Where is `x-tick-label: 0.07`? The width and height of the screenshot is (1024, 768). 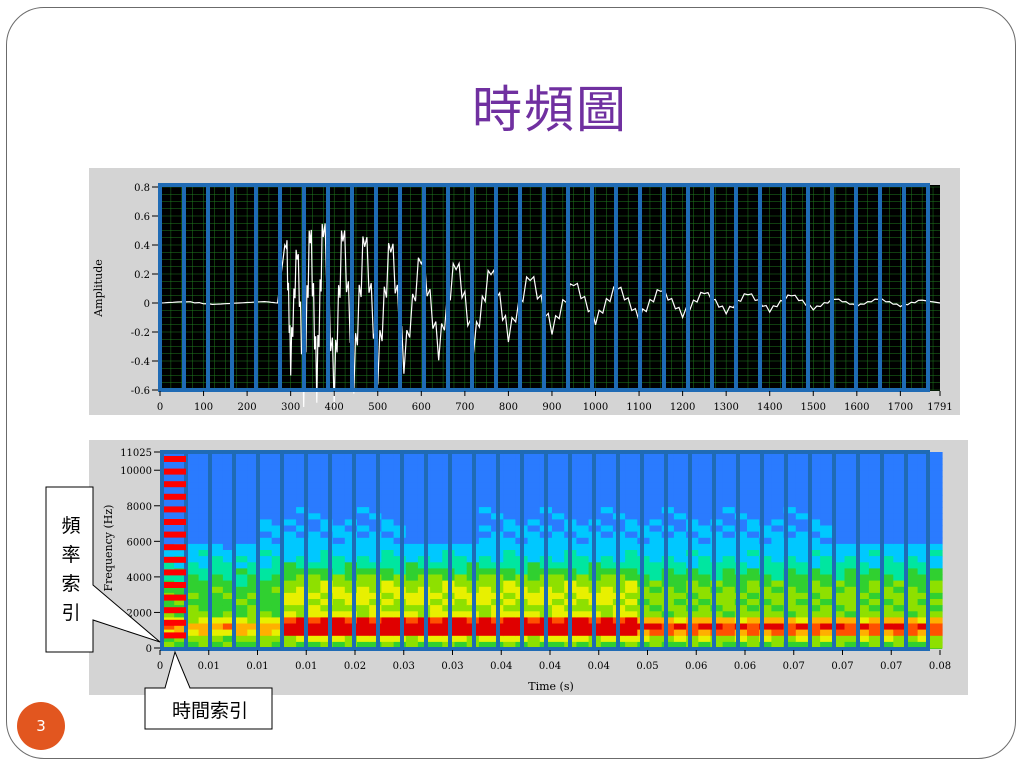
x-tick-label: 0.07 is located at coordinates (794, 666).